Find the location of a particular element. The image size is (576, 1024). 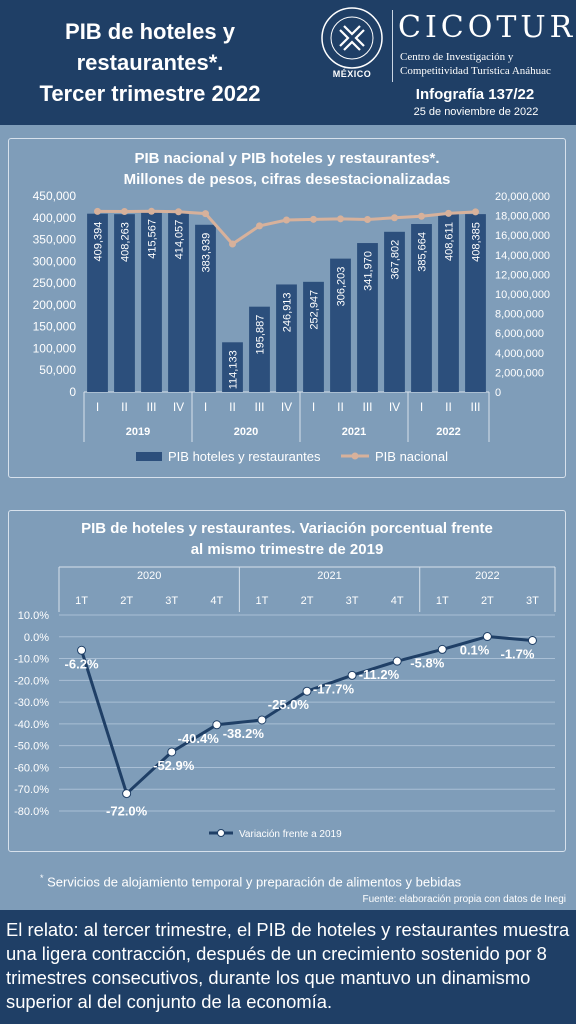

right-axis-tick-label: 16,000,000 is located at coordinates (522, 236).